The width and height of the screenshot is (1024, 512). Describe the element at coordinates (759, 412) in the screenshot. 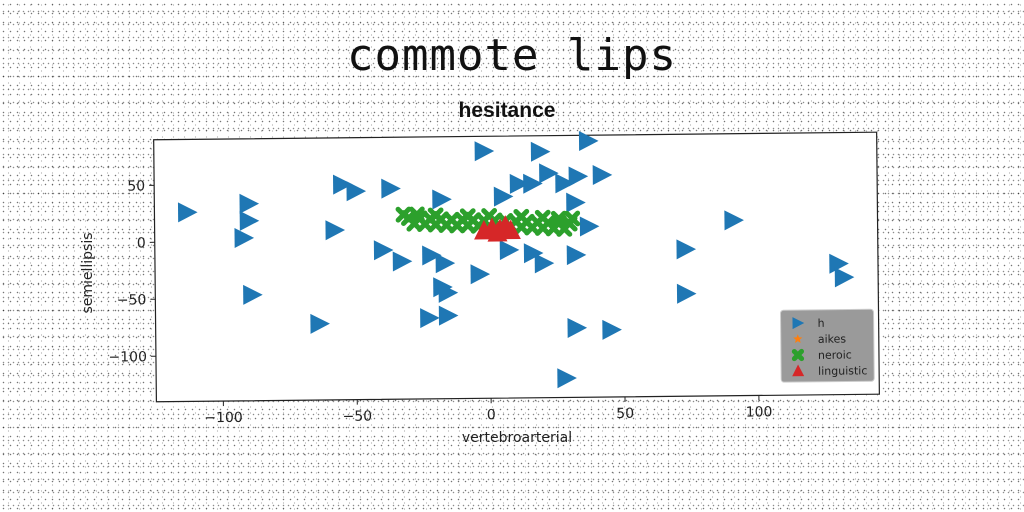

I see `x-tick-label: 100` at that location.